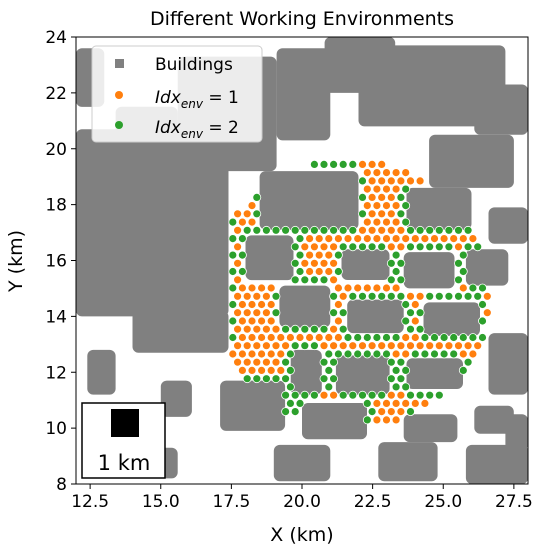  Describe the element at coordinates (443, 502) in the screenshot. I see `x-tick-label: 25.0` at that location.